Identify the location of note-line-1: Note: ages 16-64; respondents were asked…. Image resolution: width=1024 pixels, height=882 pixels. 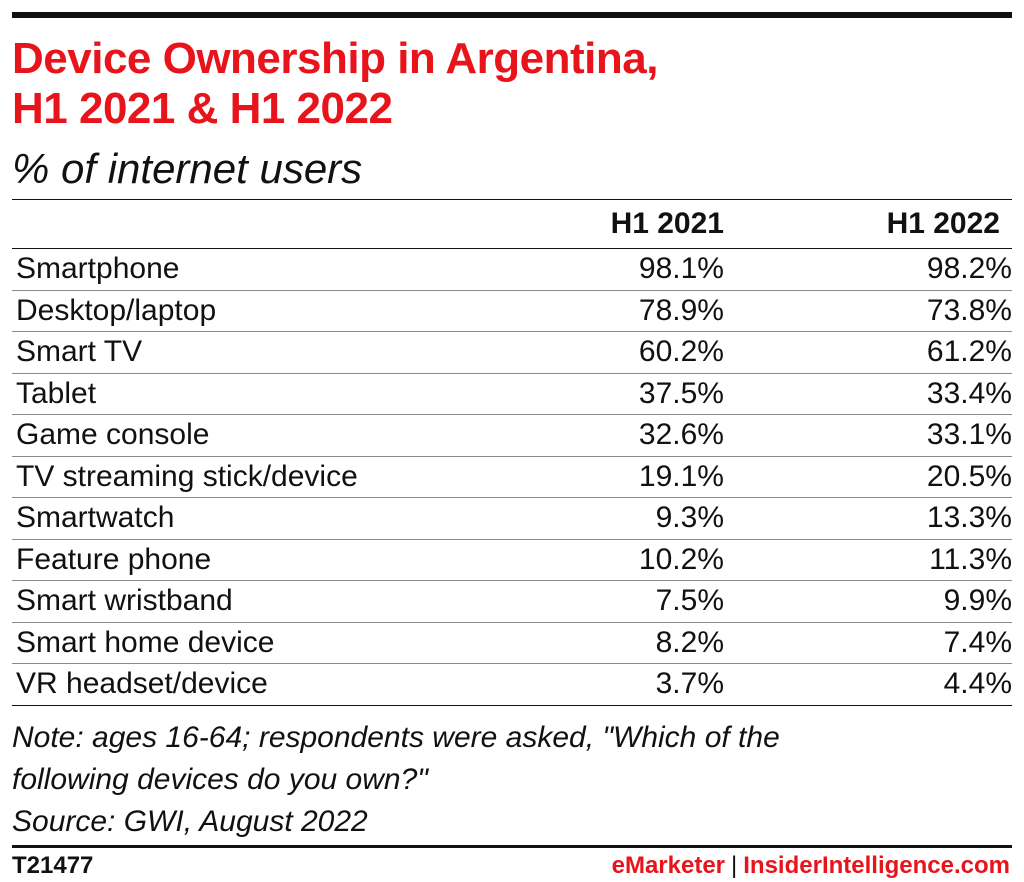
(396, 737).